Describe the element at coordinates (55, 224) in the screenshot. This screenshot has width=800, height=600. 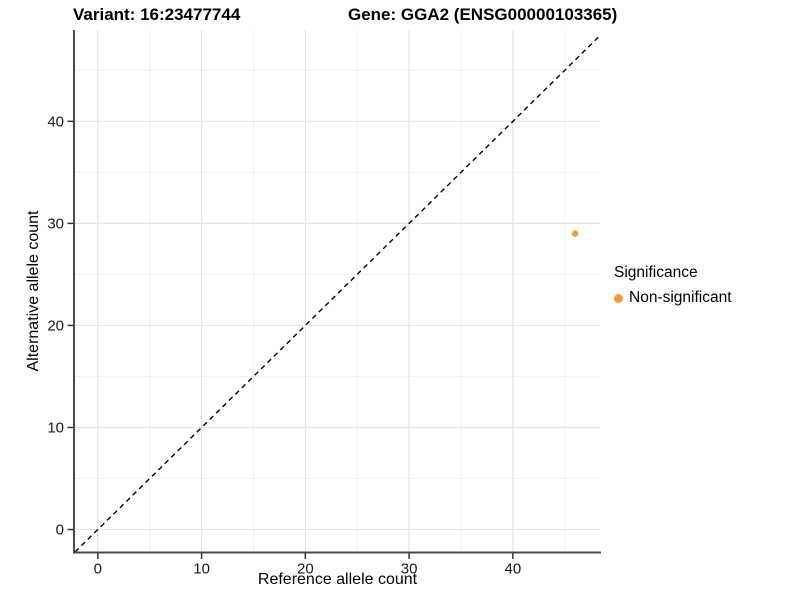
I see `y-tick-label: 30` at that location.